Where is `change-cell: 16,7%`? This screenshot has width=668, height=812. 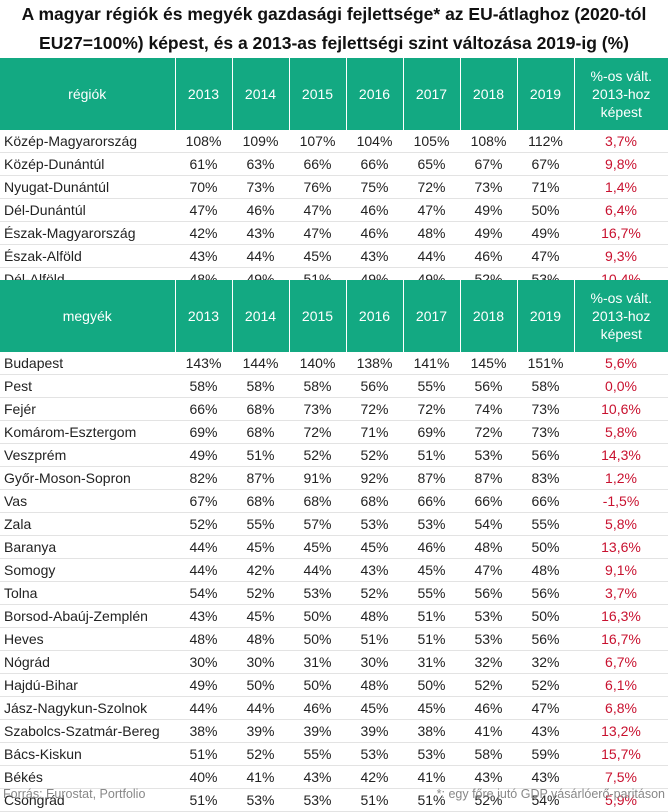 change-cell: 16,7% is located at coordinates (621, 639).